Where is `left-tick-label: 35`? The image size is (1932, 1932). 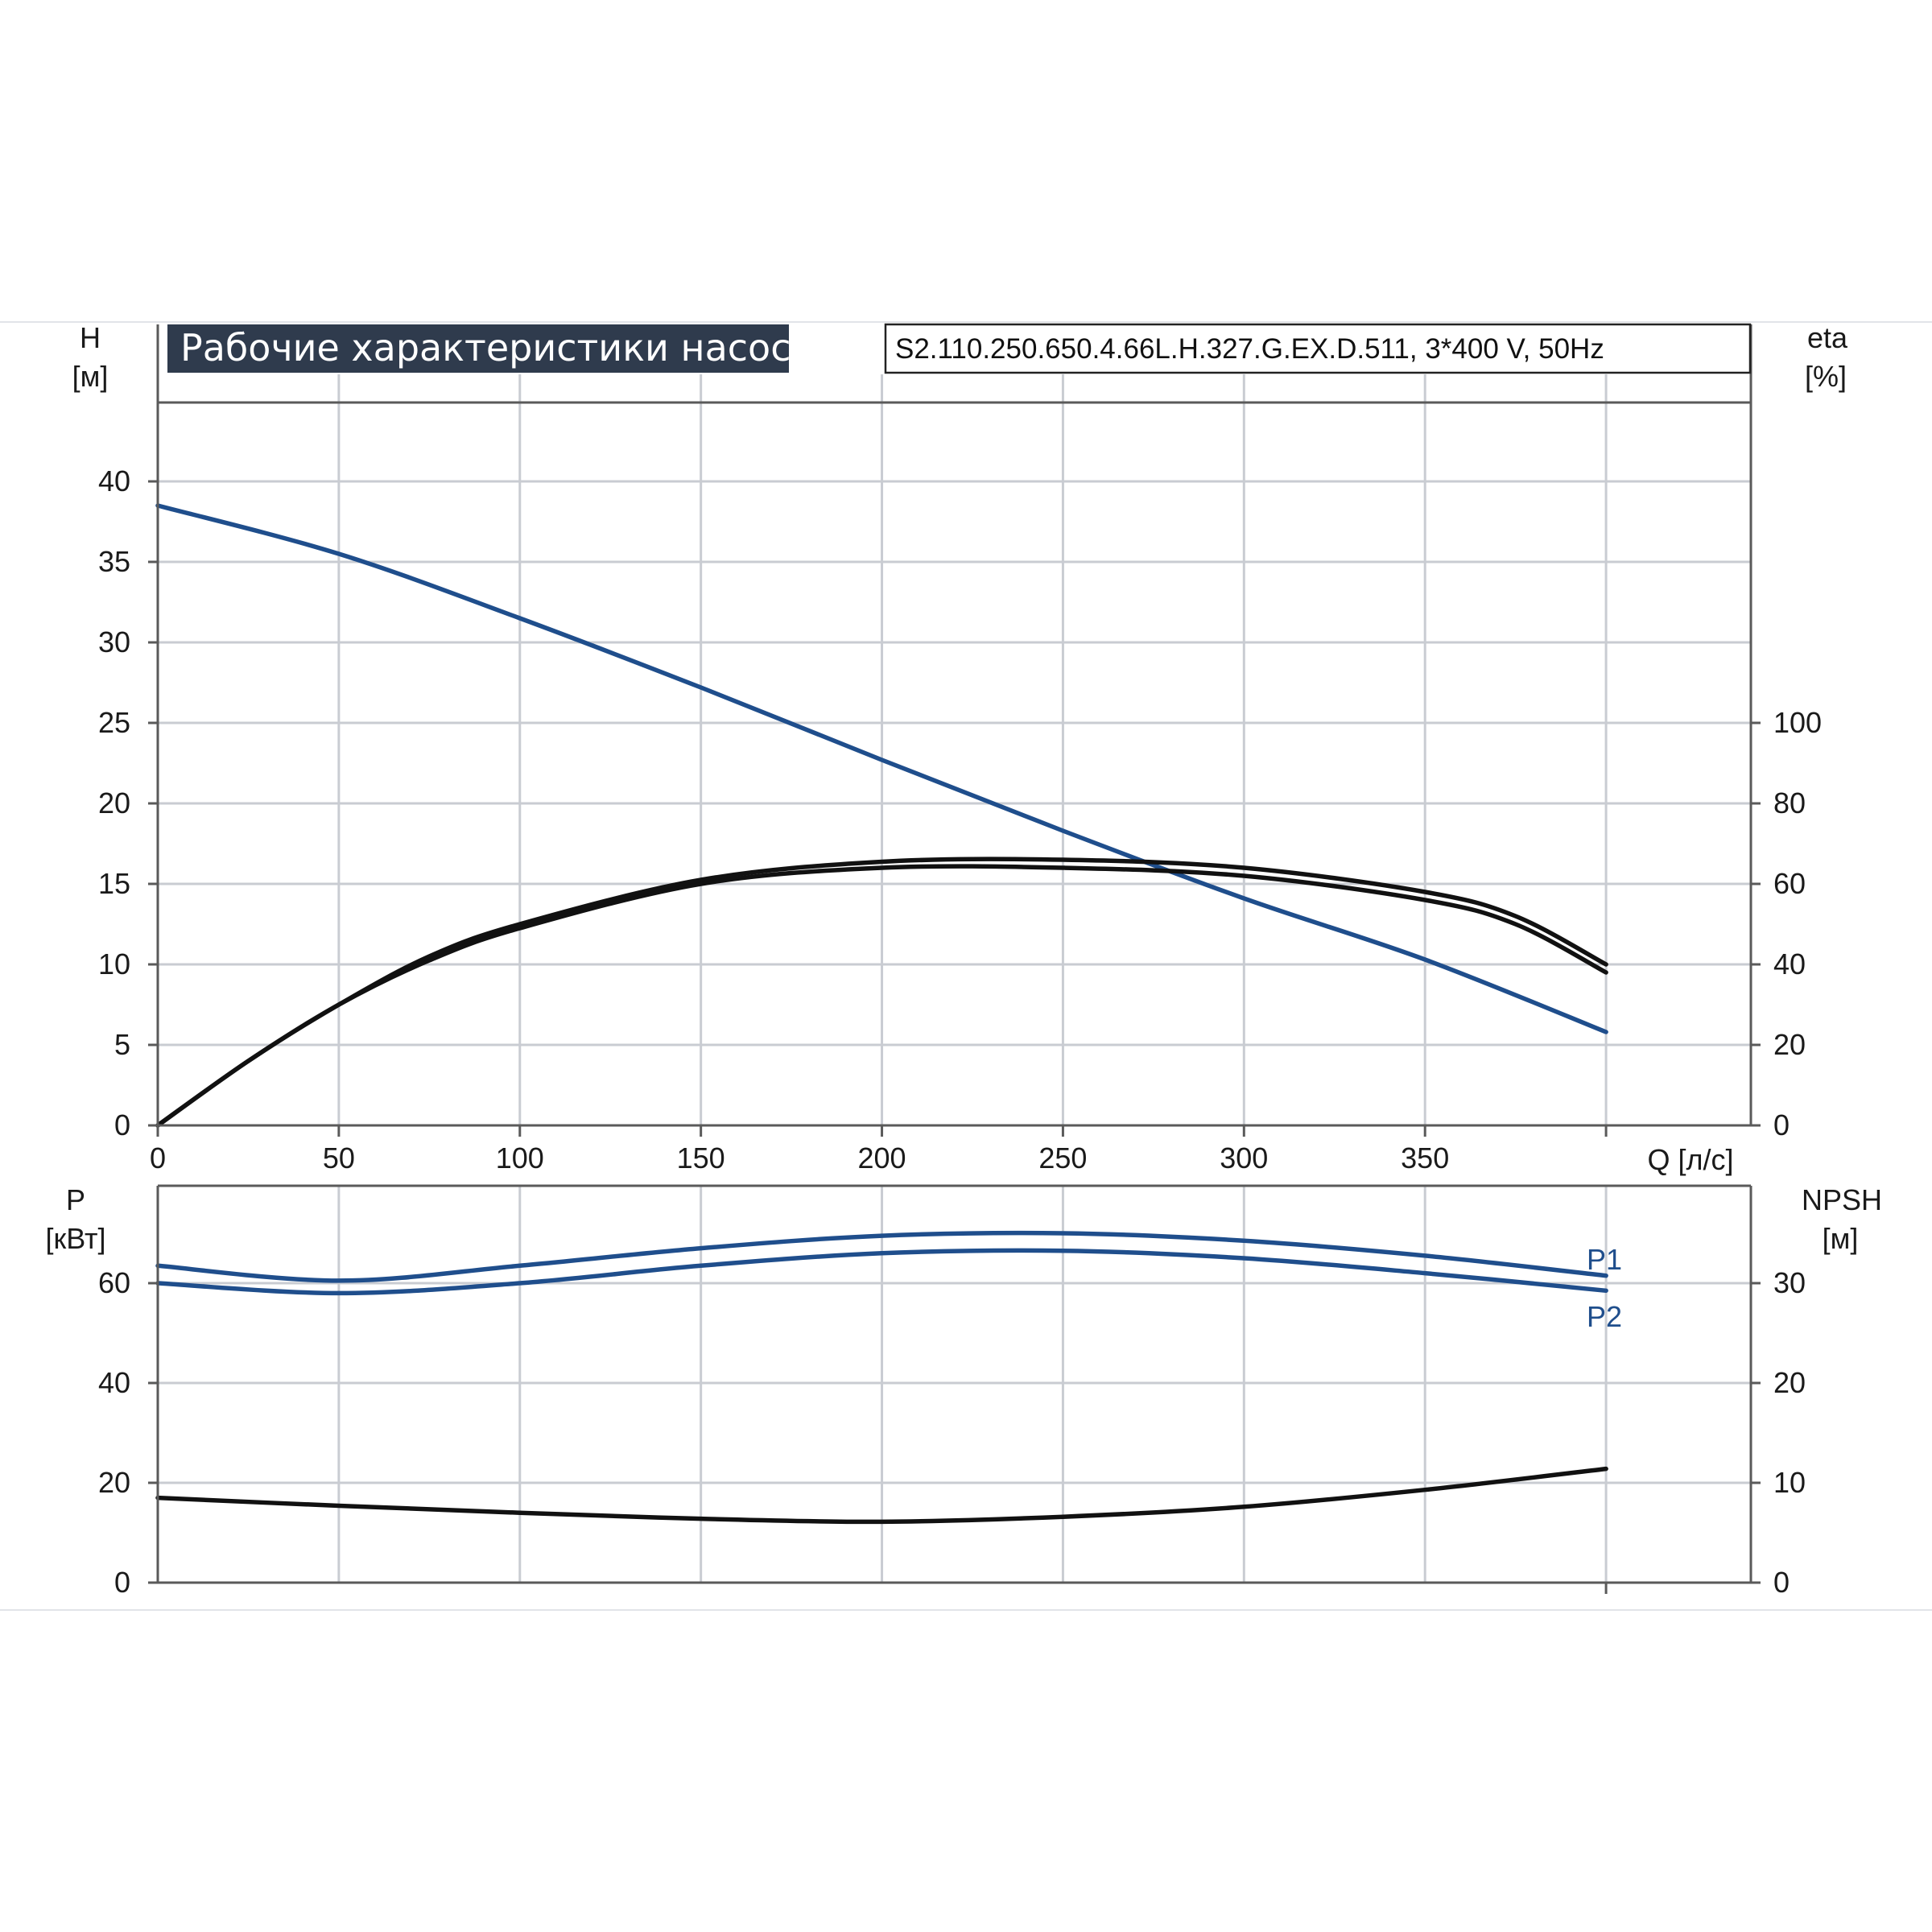 left-tick-label: 35 is located at coordinates (114, 561).